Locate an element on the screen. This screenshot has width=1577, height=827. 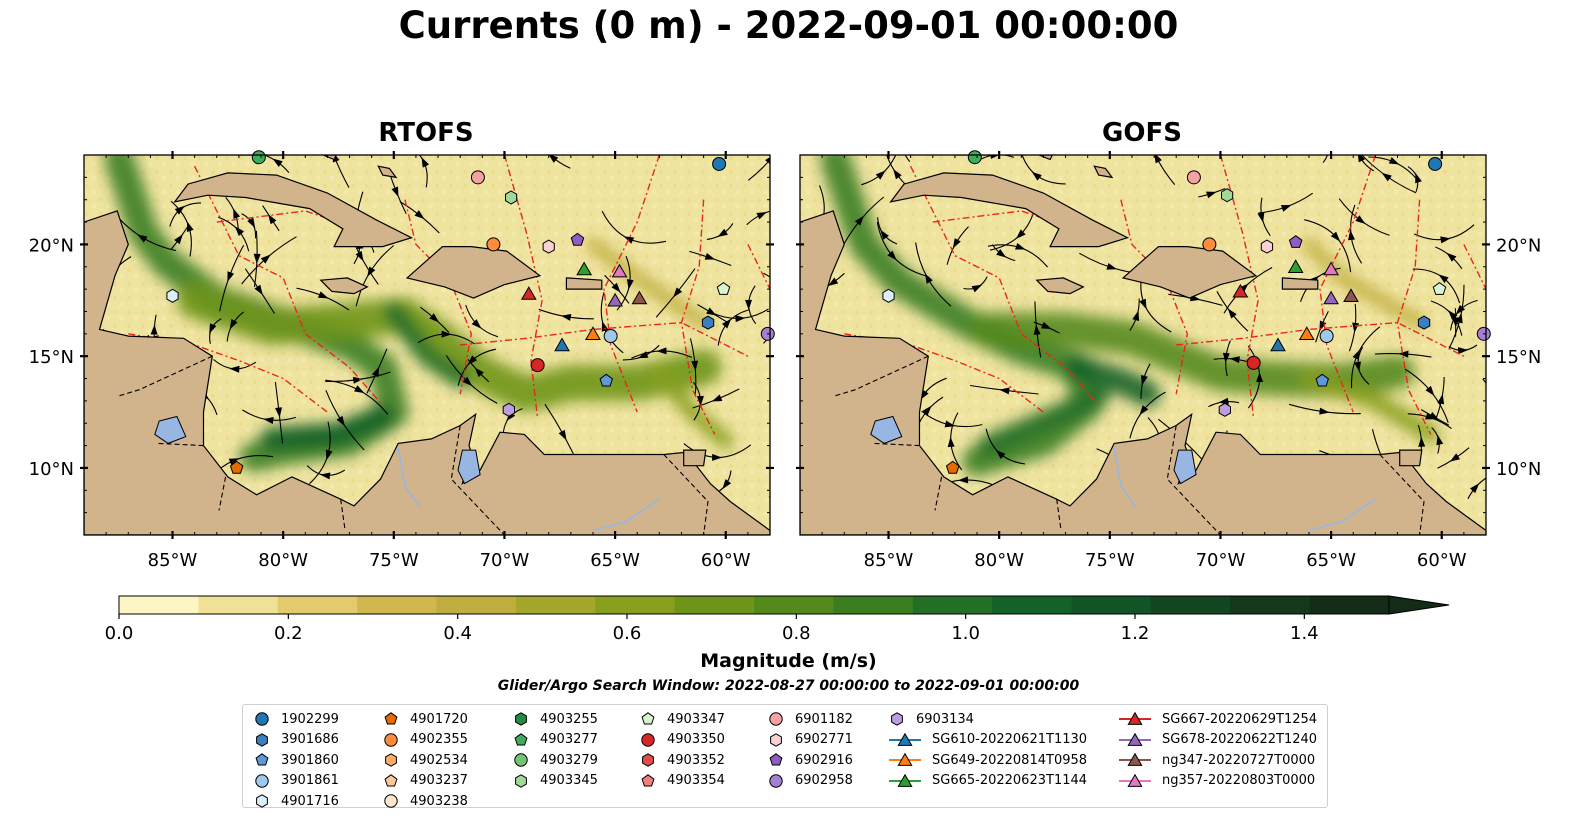
colorbar-label: Magnitude (m/s) is located at coordinates (788, 661).